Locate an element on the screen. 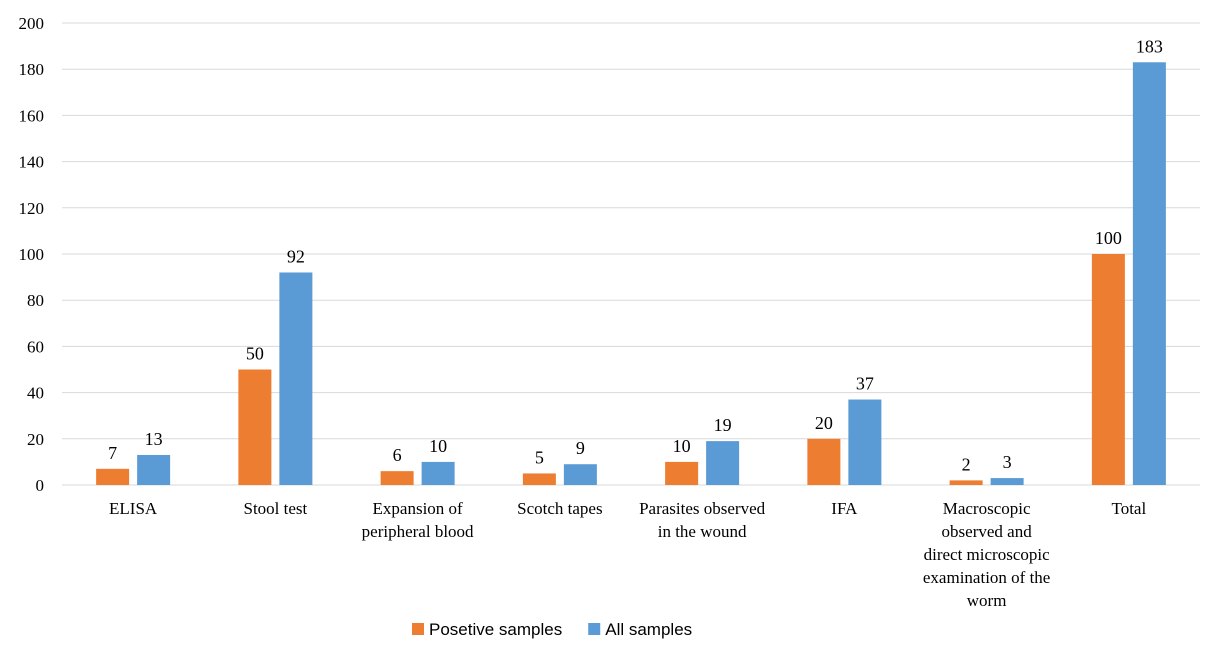  y-tick-label: 20 is located at coordinates (35, 439).